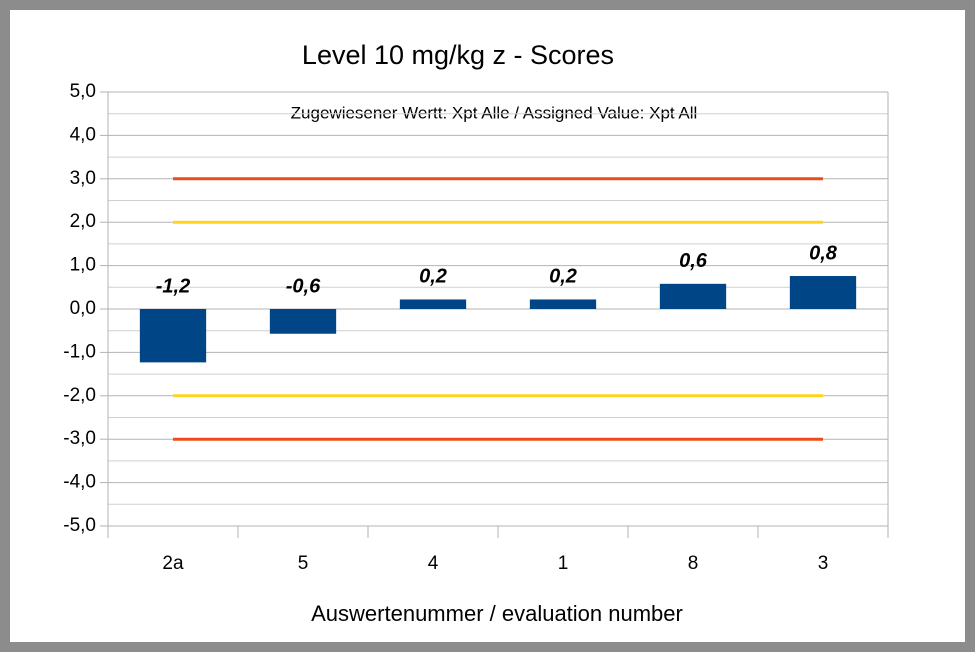  I want to click on y-tick-label: 3,0, so click(83, 178).